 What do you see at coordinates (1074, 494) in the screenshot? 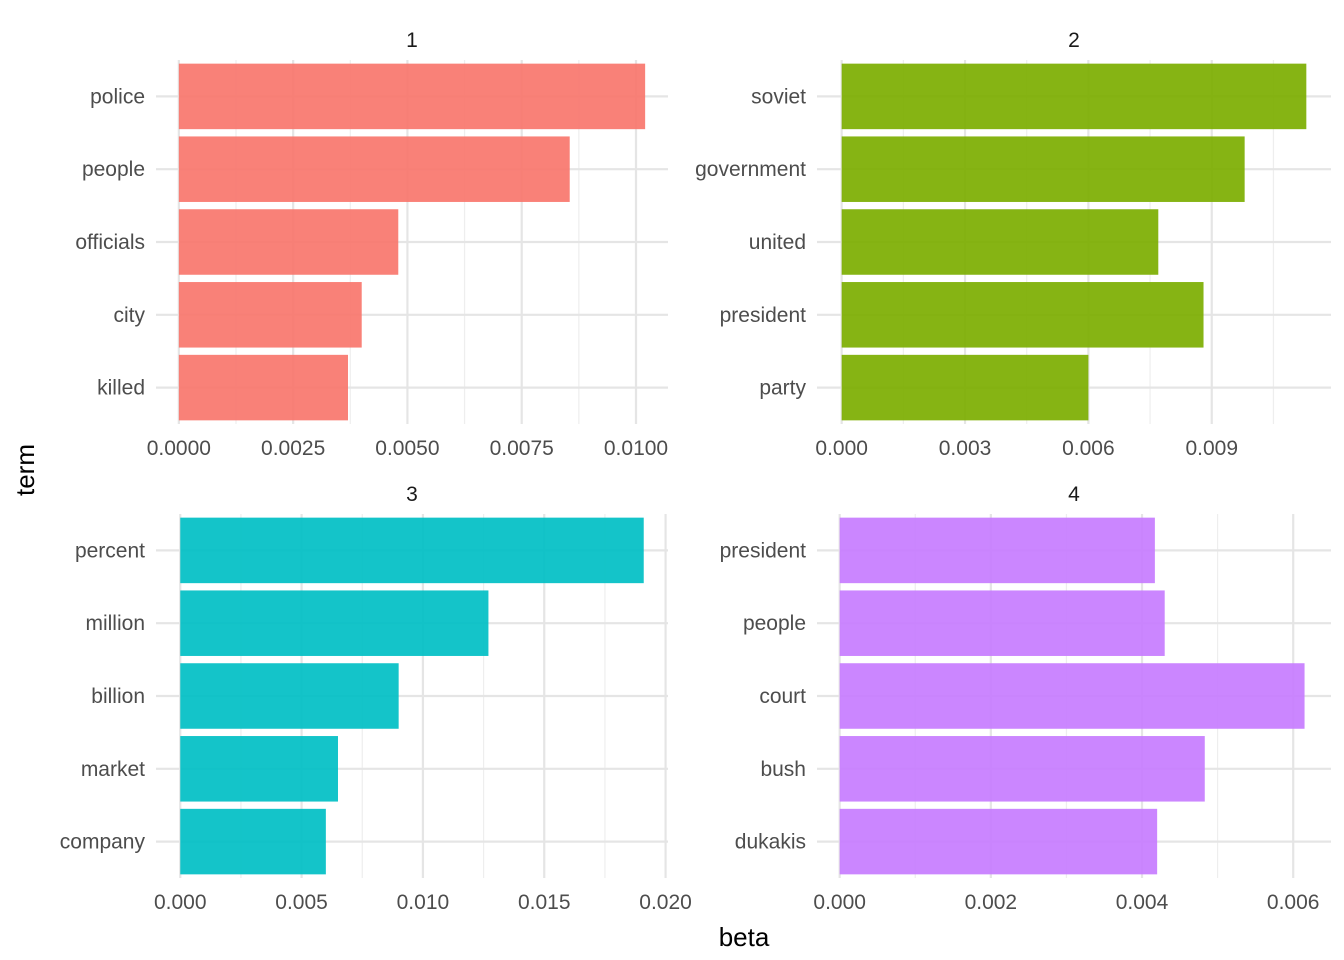
I see `facet-title: 4` at bounding box center [1074, 494].